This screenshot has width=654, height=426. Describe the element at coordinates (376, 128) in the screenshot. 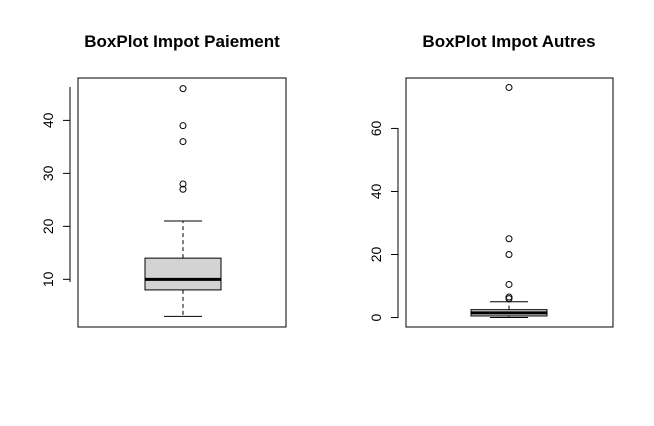

I see `y-tick-label: 60` at that location.